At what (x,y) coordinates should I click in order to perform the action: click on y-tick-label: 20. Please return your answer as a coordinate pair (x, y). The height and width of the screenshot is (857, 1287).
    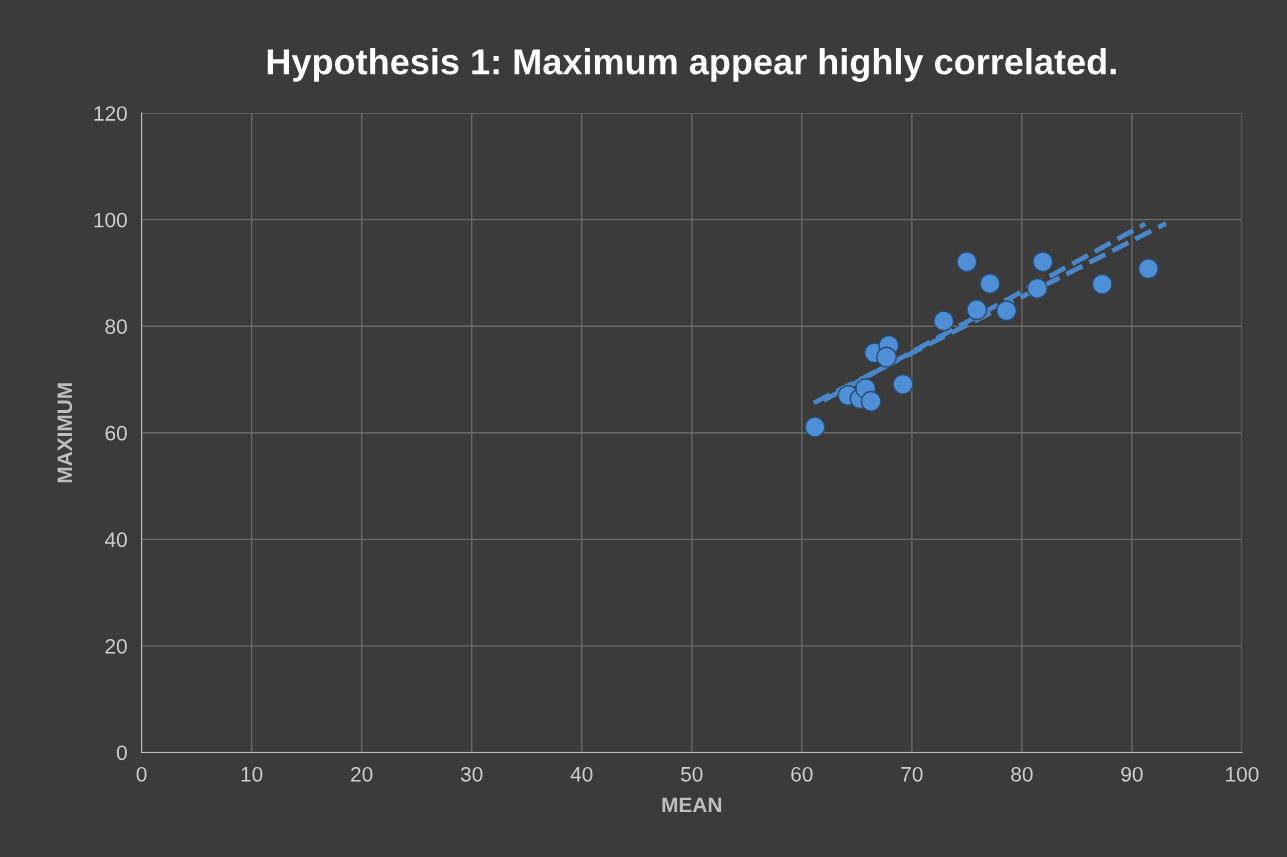
    Looking at the image, I should click on (116, 646).